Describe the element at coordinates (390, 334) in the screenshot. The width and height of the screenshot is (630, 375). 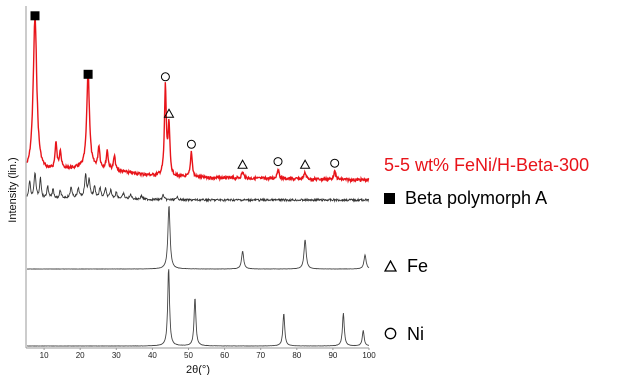
I see `circle-icon` at that location.